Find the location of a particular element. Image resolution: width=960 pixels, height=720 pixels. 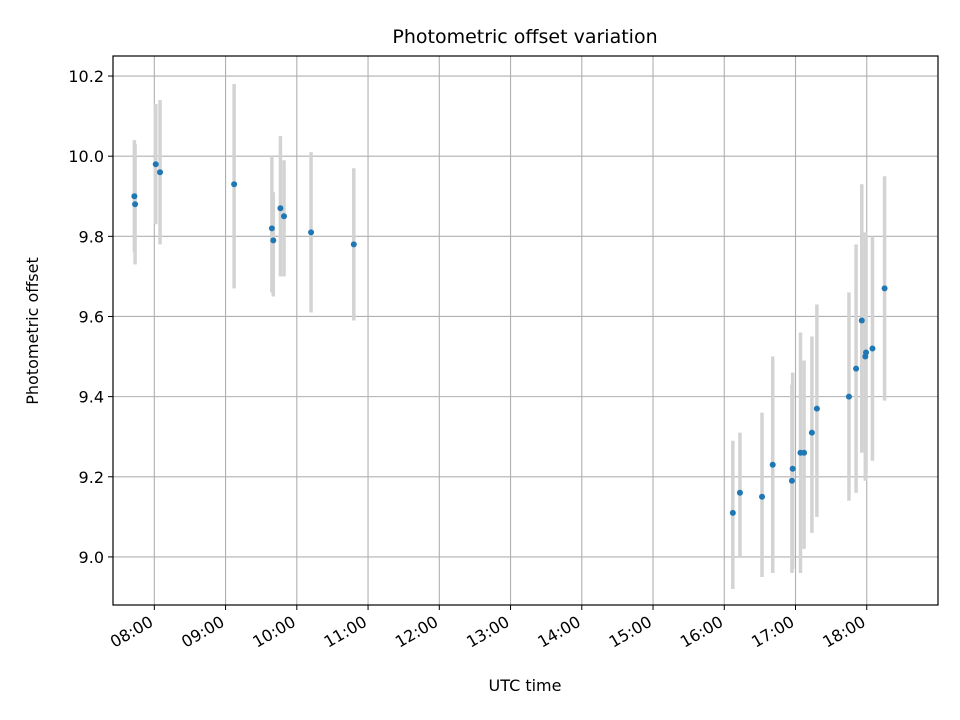

y-tick-label: 9.6 is located at coordinates (91, 316).